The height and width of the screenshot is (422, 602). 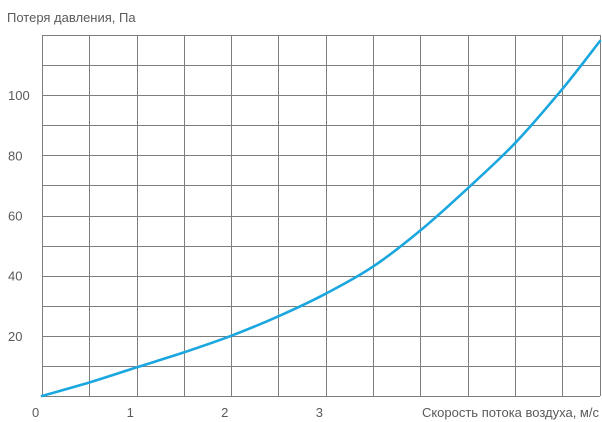 I want to click on y-axis-title: Потеря давления, Па, so click(x=71, y=17).